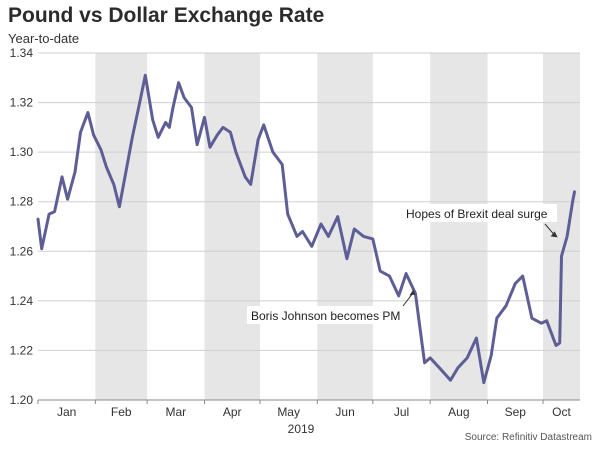  I want to click on x-tick-label: Mar, so click(175, 412).